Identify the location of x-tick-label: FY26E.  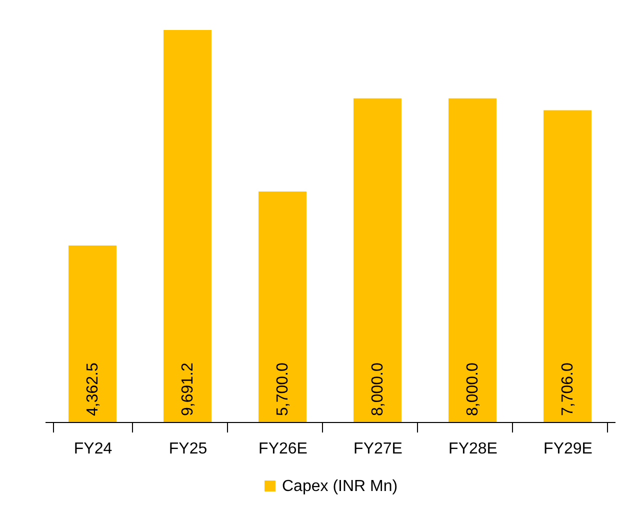
(283, 449).